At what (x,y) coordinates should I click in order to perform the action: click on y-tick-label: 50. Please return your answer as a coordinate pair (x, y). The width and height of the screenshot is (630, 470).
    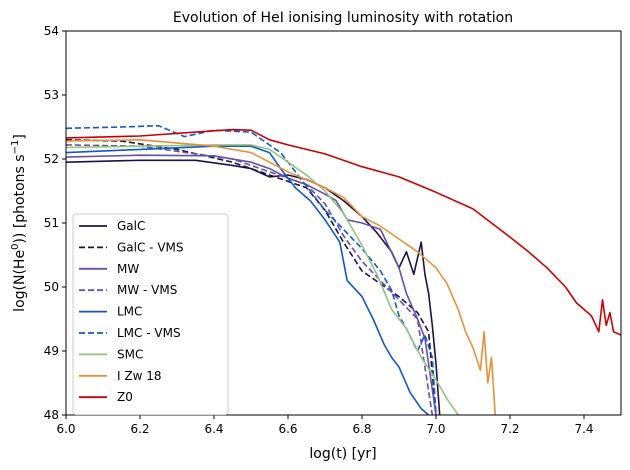
    Looking at the image, I should click on (51, 287).